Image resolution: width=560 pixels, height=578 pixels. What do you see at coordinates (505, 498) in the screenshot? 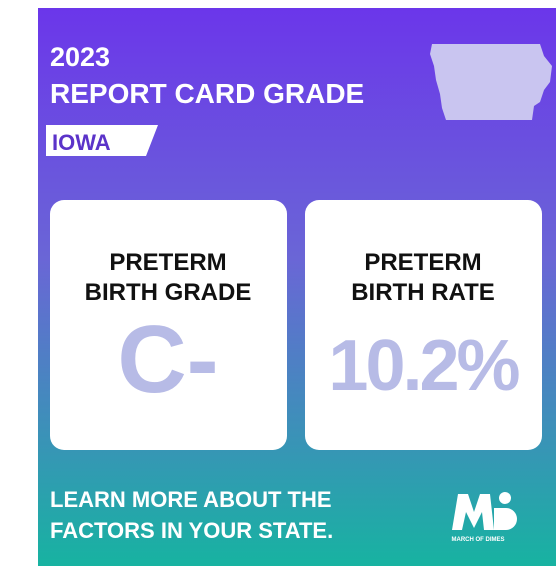
I see `logo-dot` at bounding box center [505, 498].